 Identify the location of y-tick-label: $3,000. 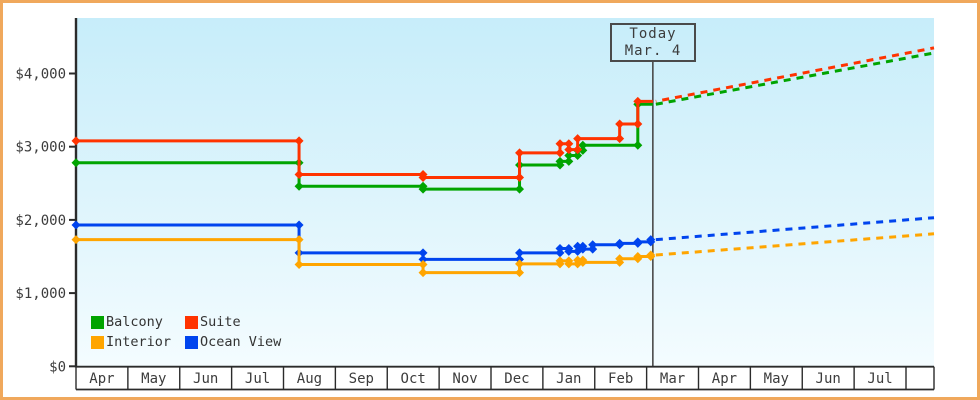
(40, 148).